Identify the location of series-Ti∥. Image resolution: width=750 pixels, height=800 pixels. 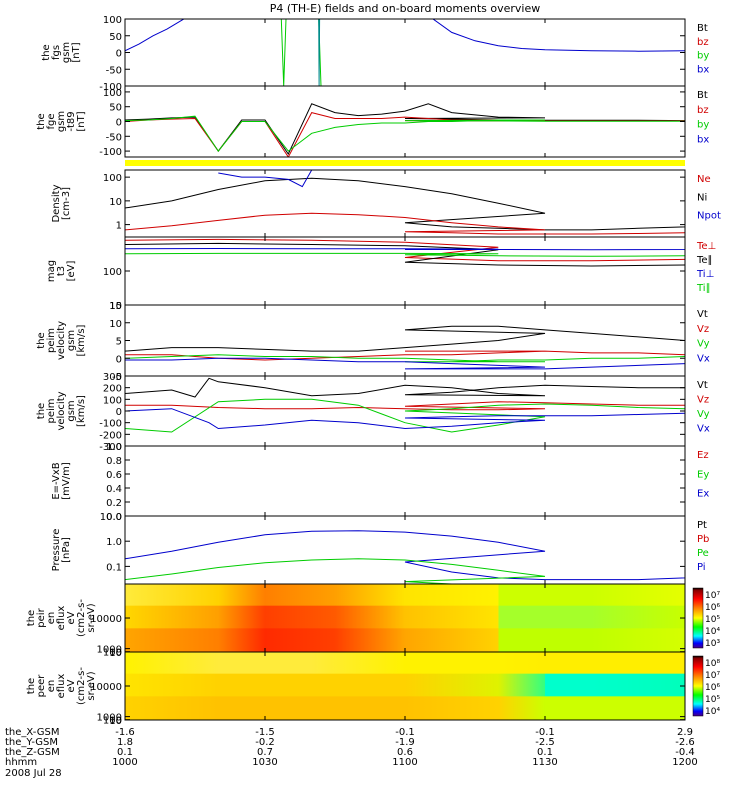
(405, 254).